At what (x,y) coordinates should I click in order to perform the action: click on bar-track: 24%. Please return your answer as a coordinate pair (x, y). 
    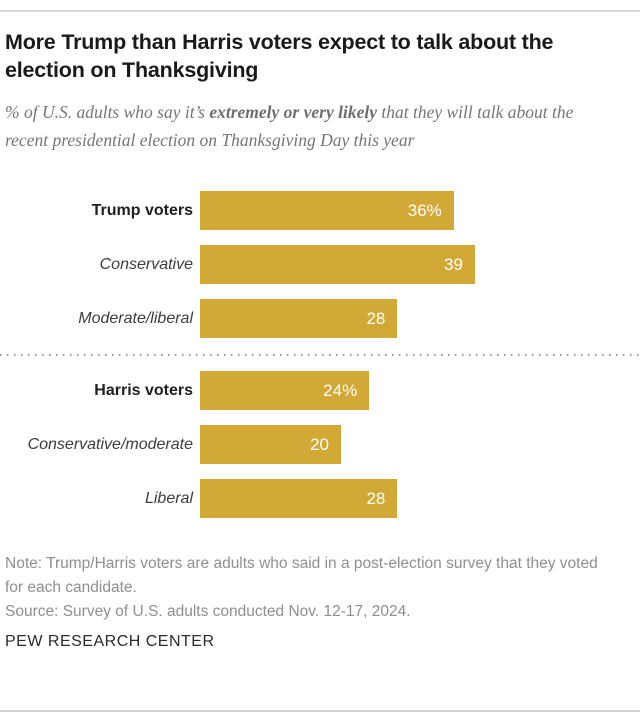
    Looking at the image, I should click on (413, 390).